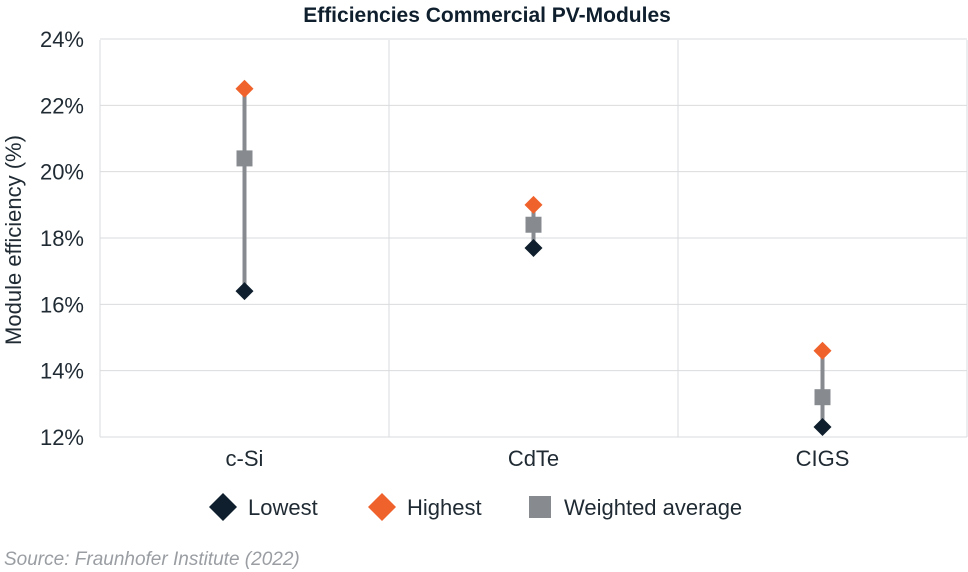  What do you see at coordinates (62, 437) in the screenshot?
I see `y-tick-label: 12%` at bounding box center [62, 437].